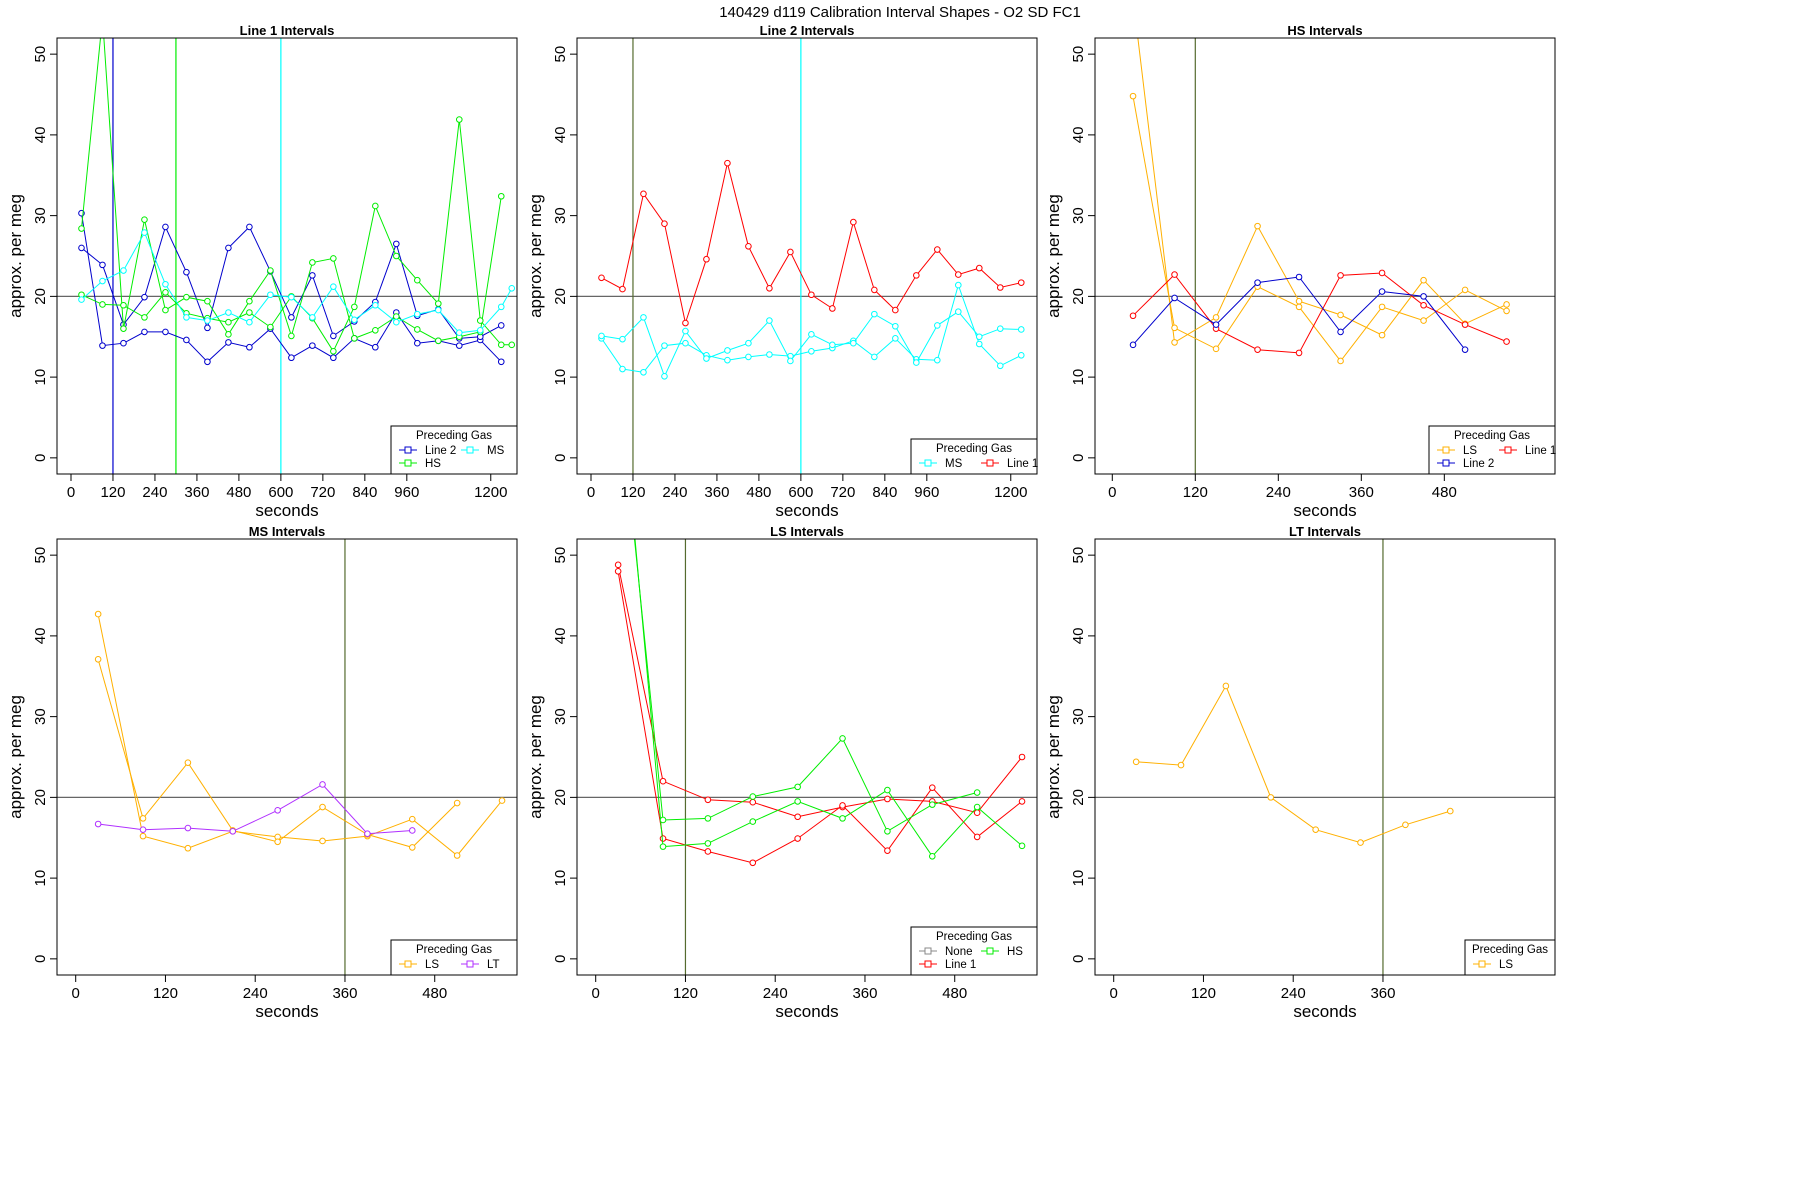 The width and height of the screenshot is (1800, 1200). I want to click on y-tick-label: 10, so click(560, 377).